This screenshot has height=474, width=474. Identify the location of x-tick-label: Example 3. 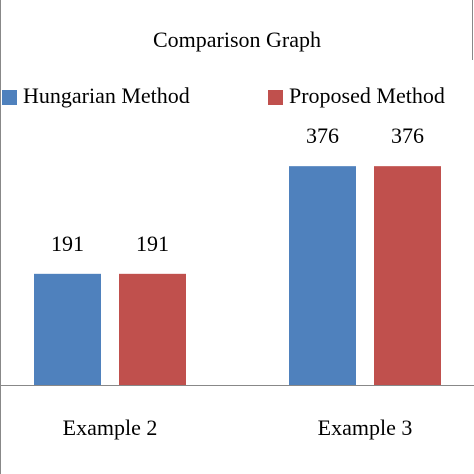
(365, 427).